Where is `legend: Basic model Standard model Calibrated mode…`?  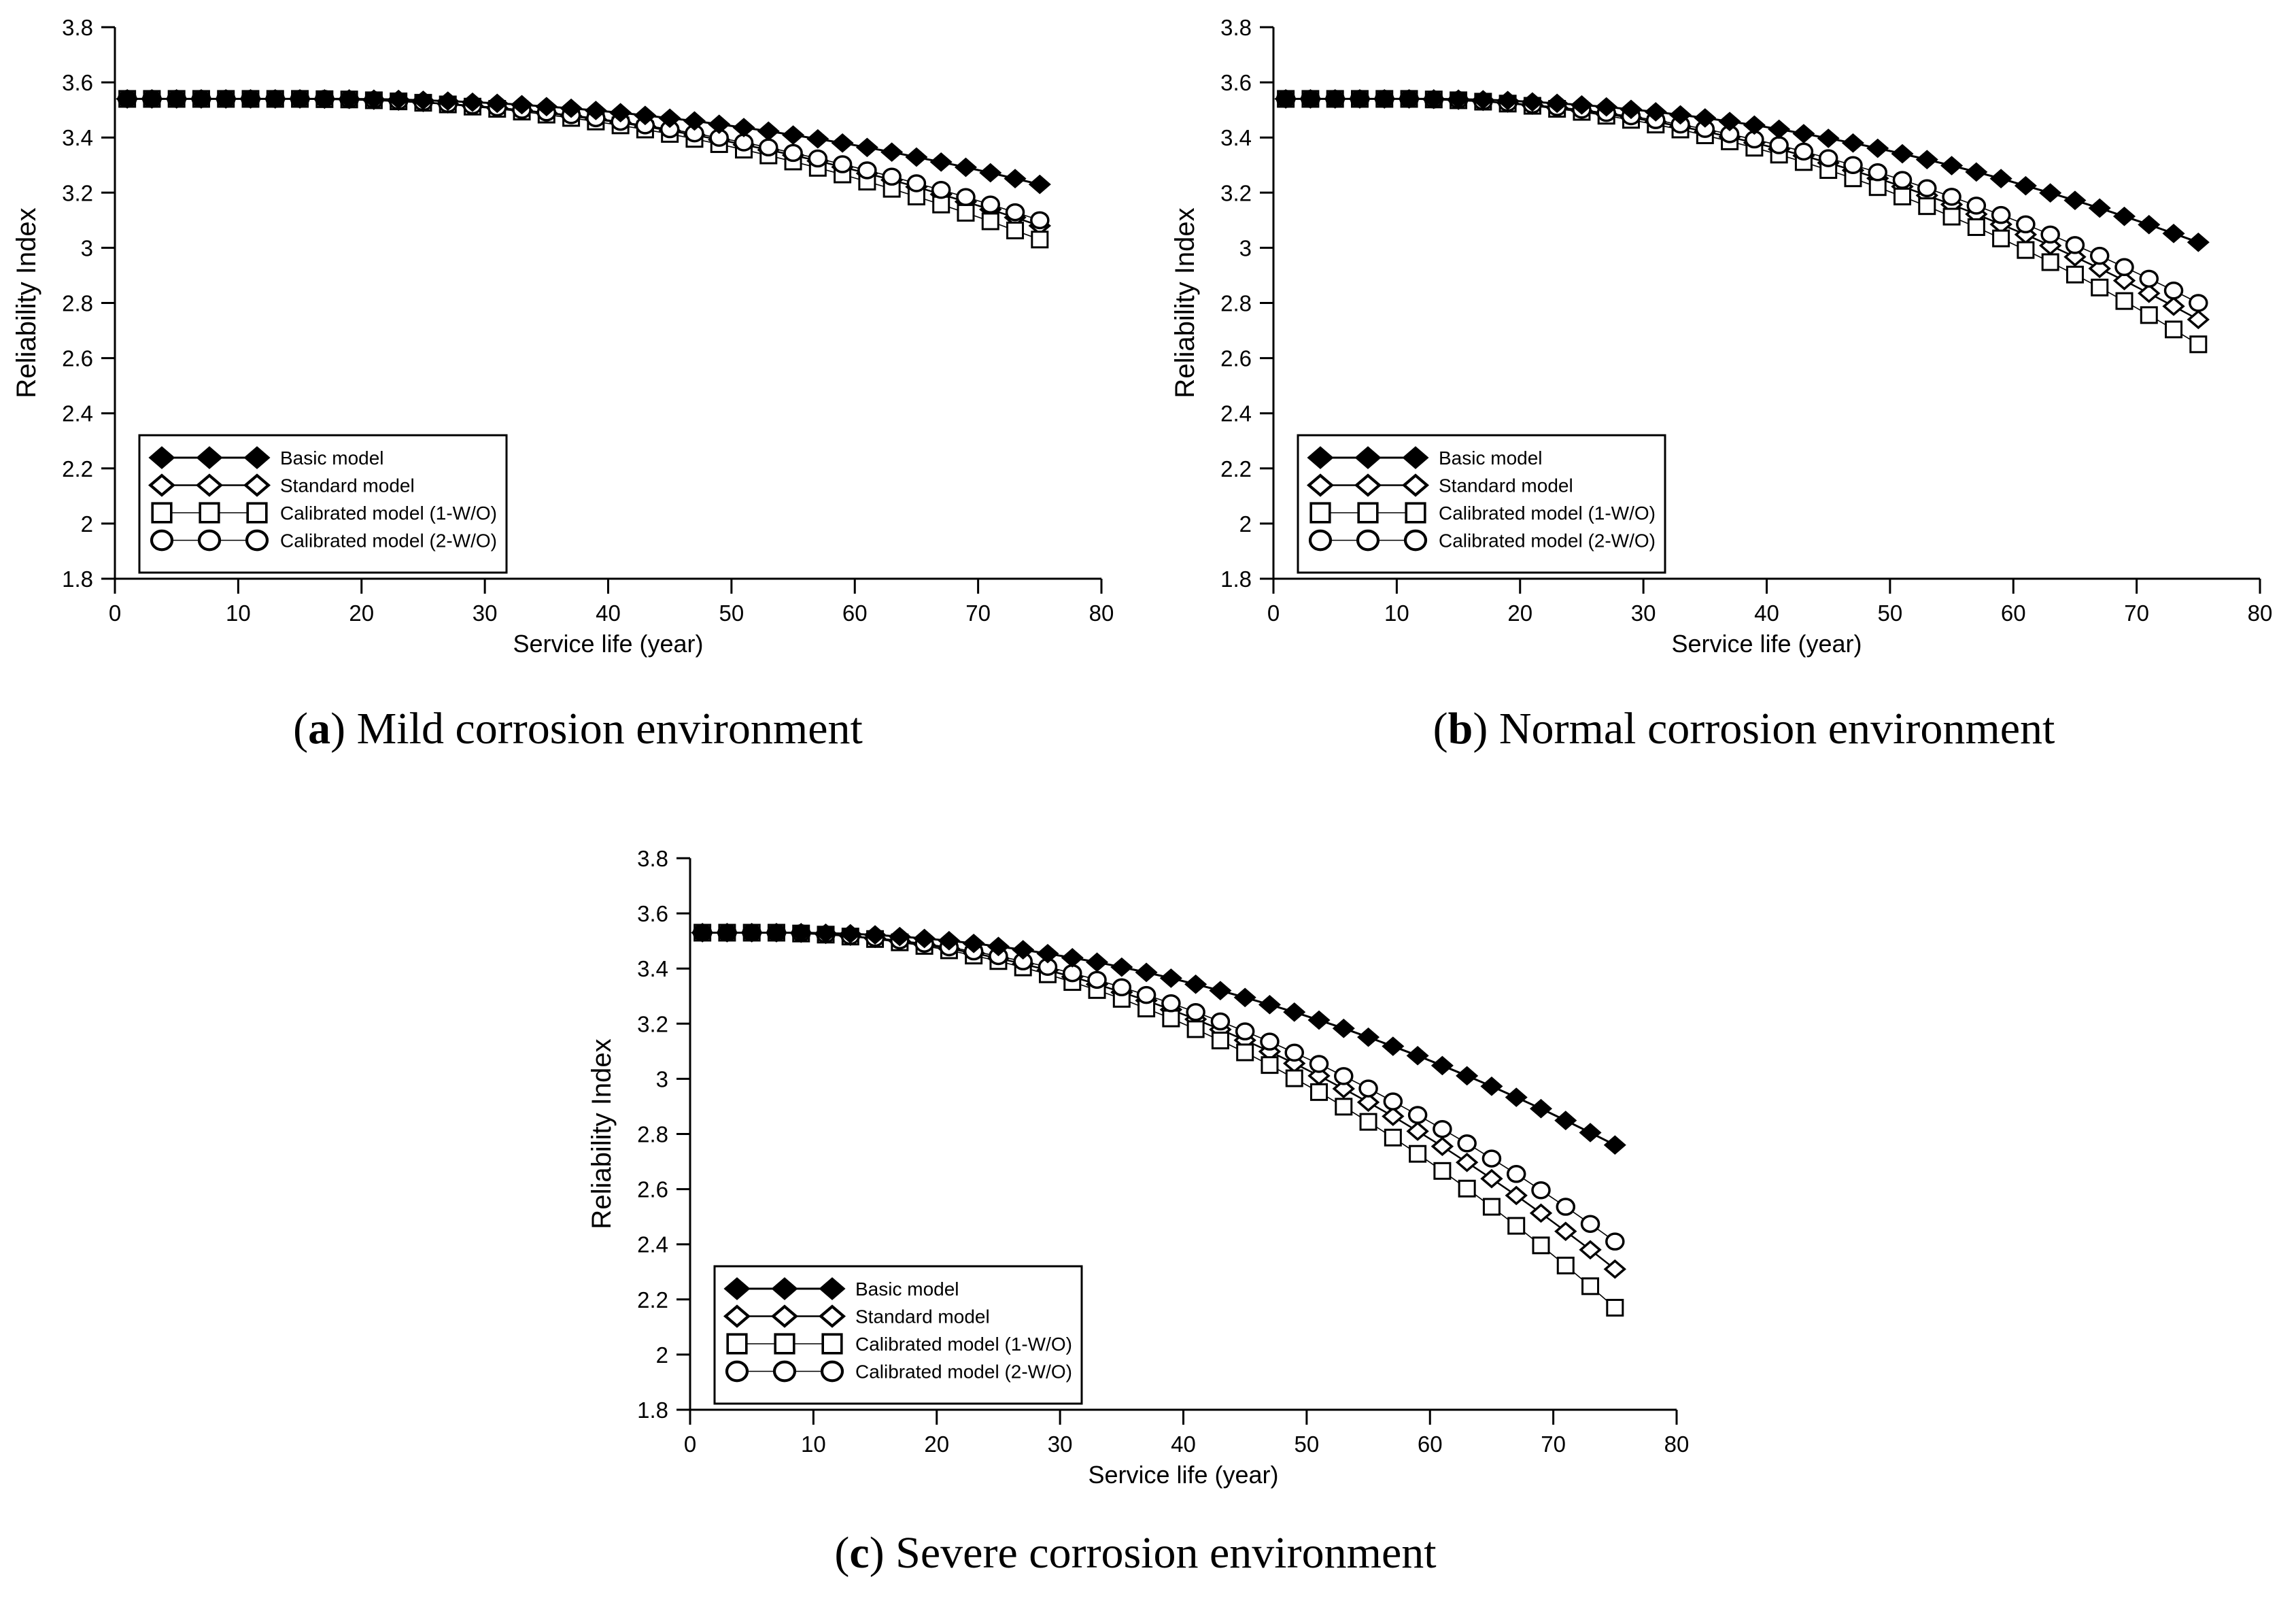
legend: Basic model Standard model Calibrated mode… is located at coordinates (323, 504).